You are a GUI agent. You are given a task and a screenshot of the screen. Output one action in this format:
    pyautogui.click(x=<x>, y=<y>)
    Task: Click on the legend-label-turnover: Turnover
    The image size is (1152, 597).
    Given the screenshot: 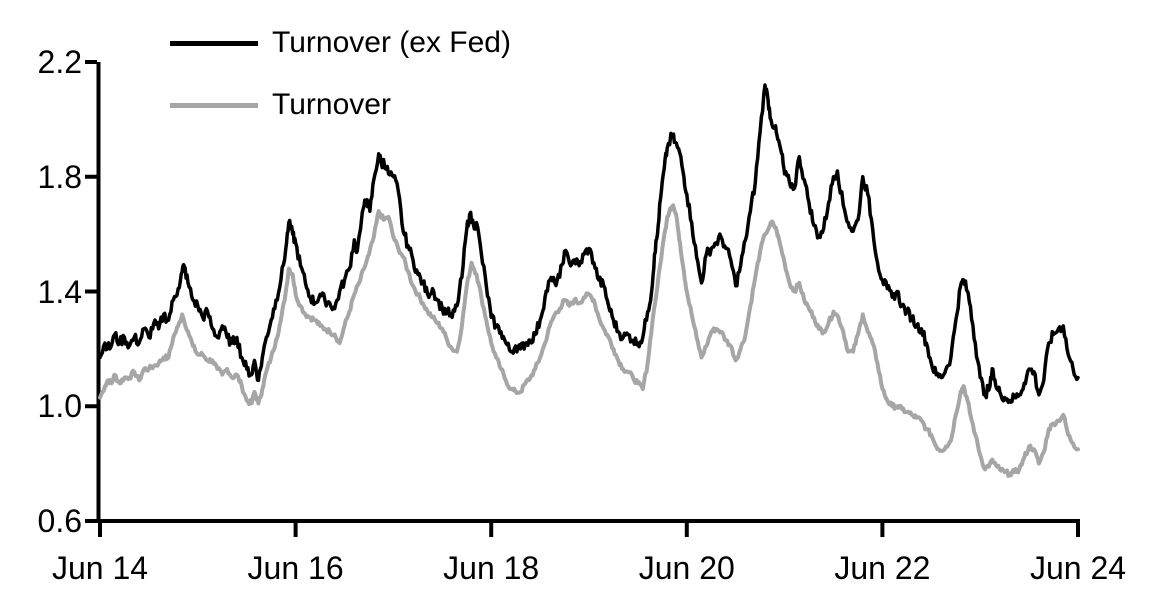 What is the action you would take?
    pyautogui.click(x=331, y=104)
    